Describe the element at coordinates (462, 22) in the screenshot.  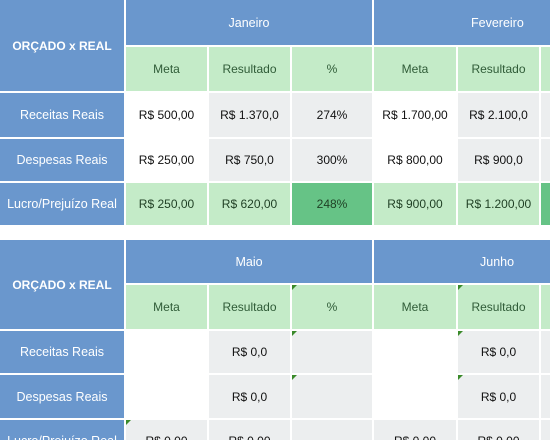
I see `month-header-fevereiro: Fevereiro` at that location.